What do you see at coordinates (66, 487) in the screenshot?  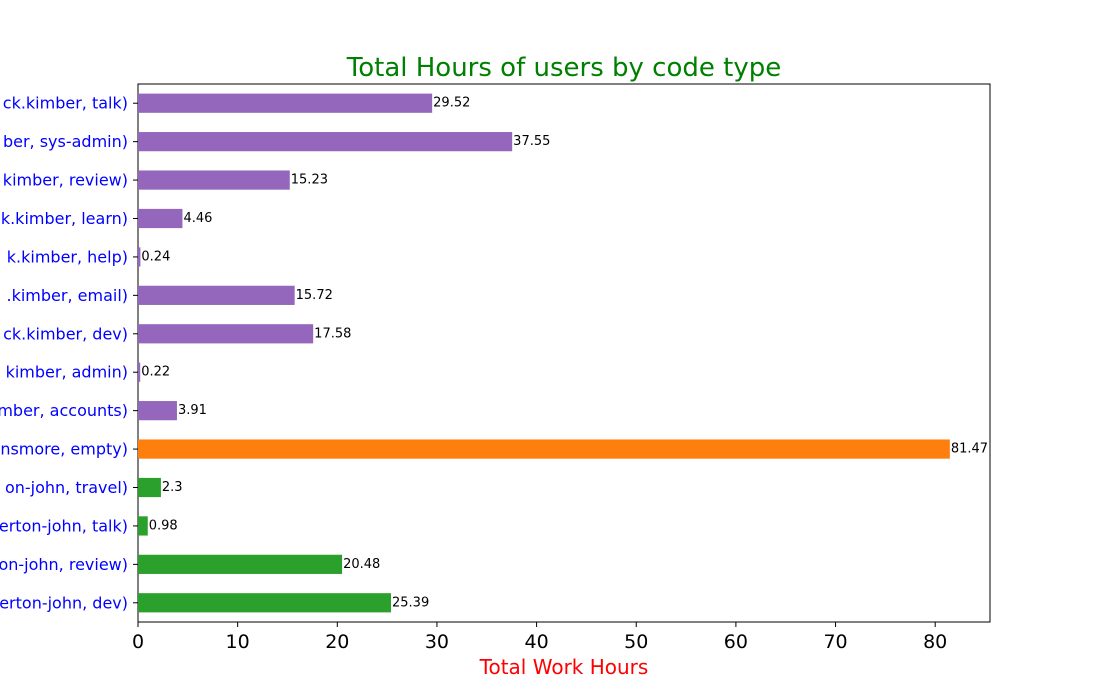 I see `category-label: on-john, travel)` at bounding box center [66, 487].